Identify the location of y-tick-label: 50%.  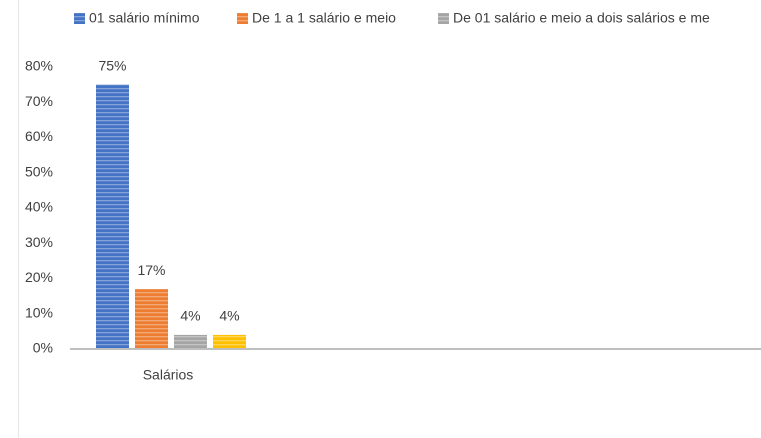
(39, 171).